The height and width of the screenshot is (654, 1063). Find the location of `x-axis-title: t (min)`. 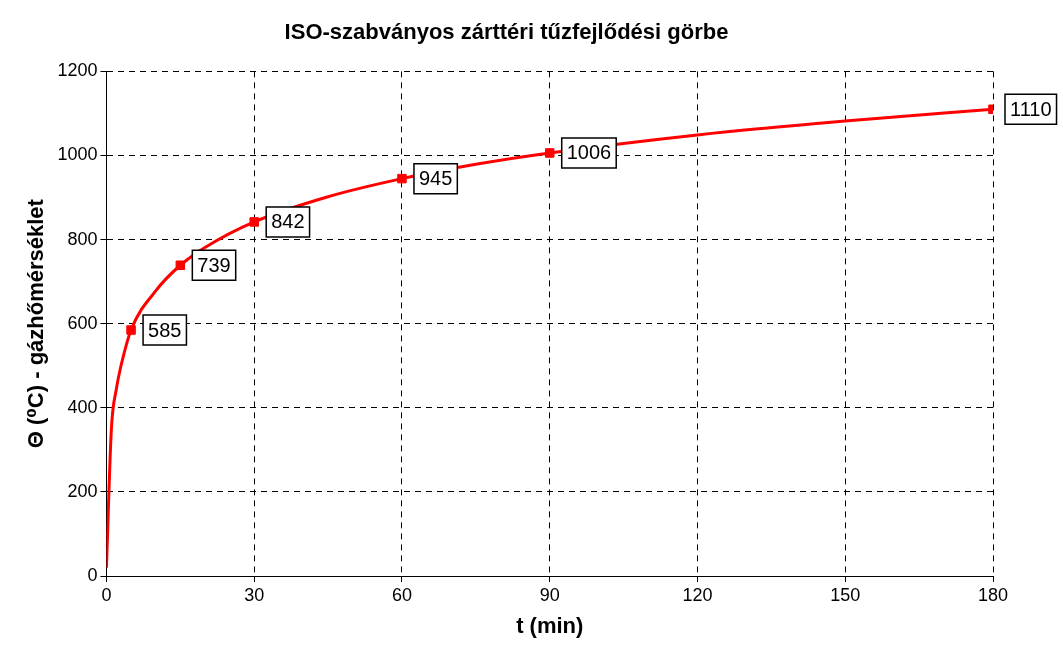

x-axis-title: t (min) is located at coordinates (550, 625).